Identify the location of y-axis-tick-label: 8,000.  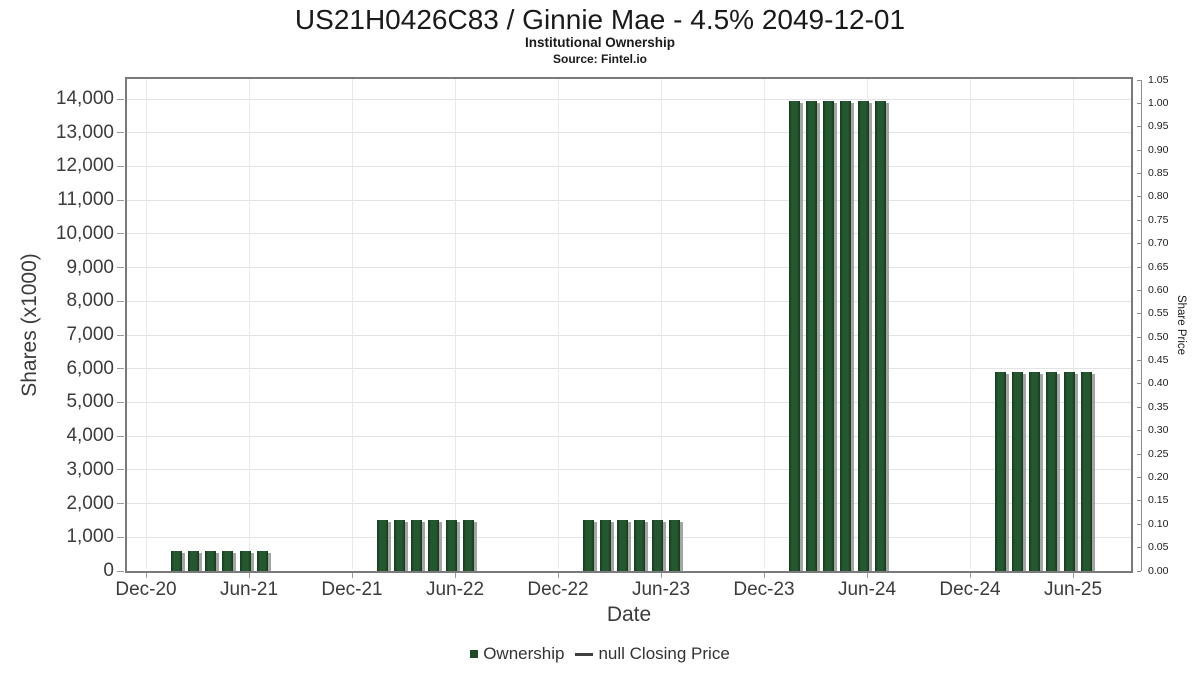
(90, 301).